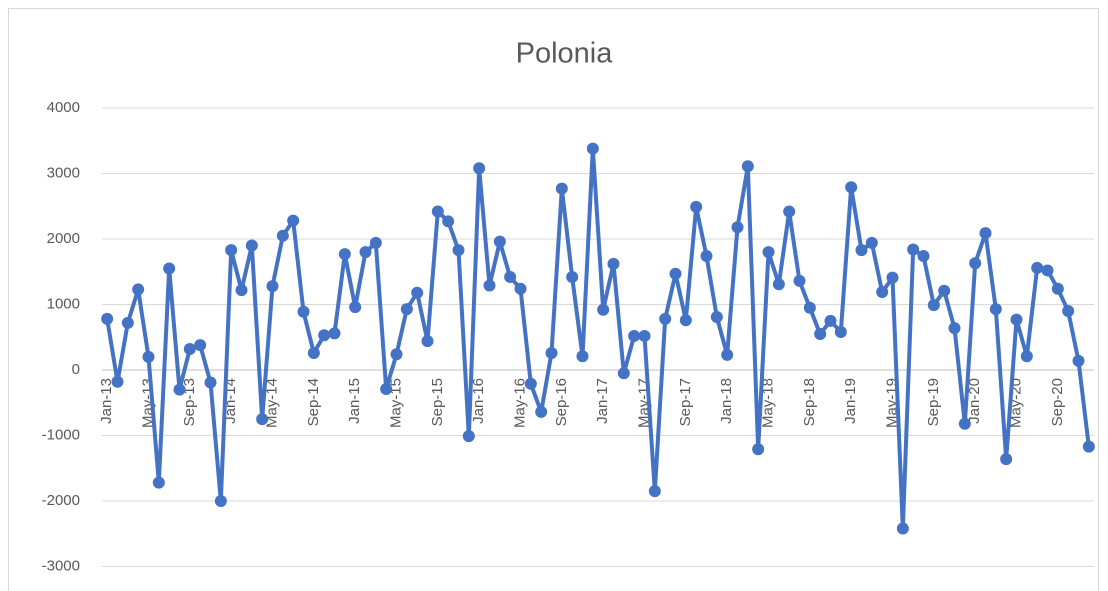  What do you see at coordinates (565, 54) in the screenshot?
I see `chart-title: Polonia` at bounding box center [565, 54].